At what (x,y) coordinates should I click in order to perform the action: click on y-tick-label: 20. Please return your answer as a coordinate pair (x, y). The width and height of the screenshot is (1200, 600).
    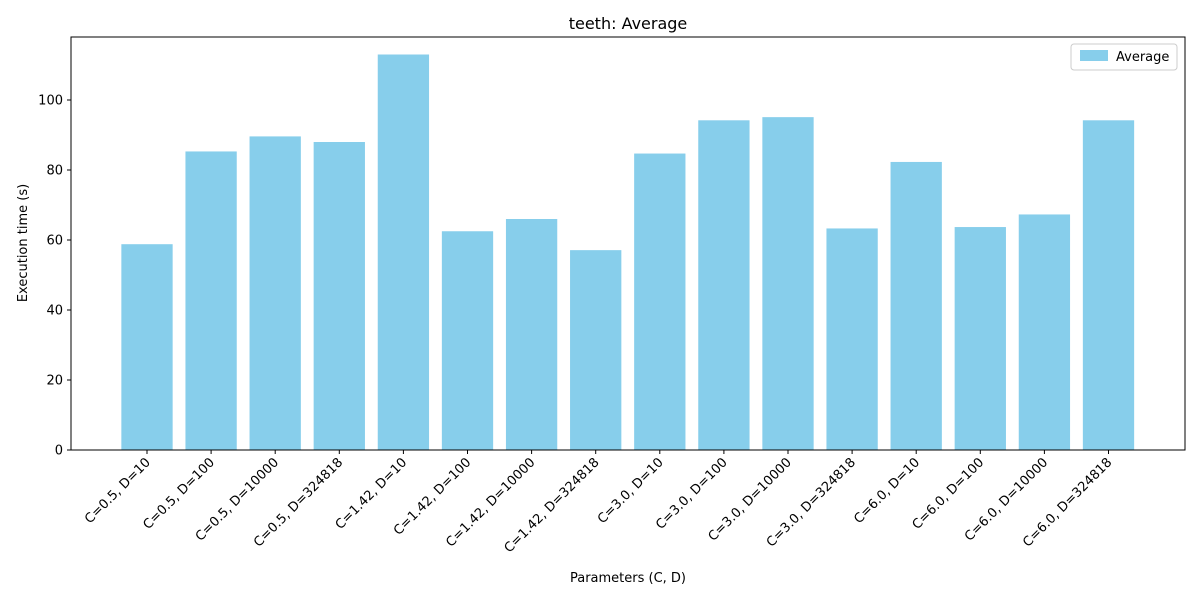
    Looking at the image, I should click on (54, 381).